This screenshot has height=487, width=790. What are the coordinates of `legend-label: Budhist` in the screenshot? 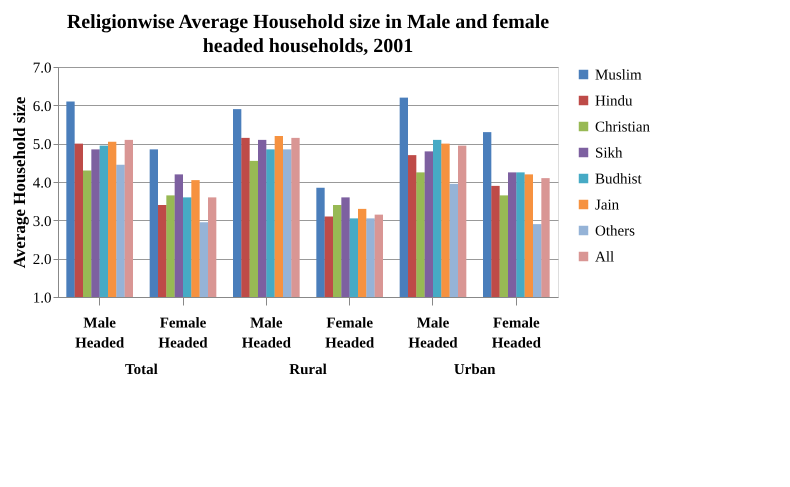 It's located at (619, 180).